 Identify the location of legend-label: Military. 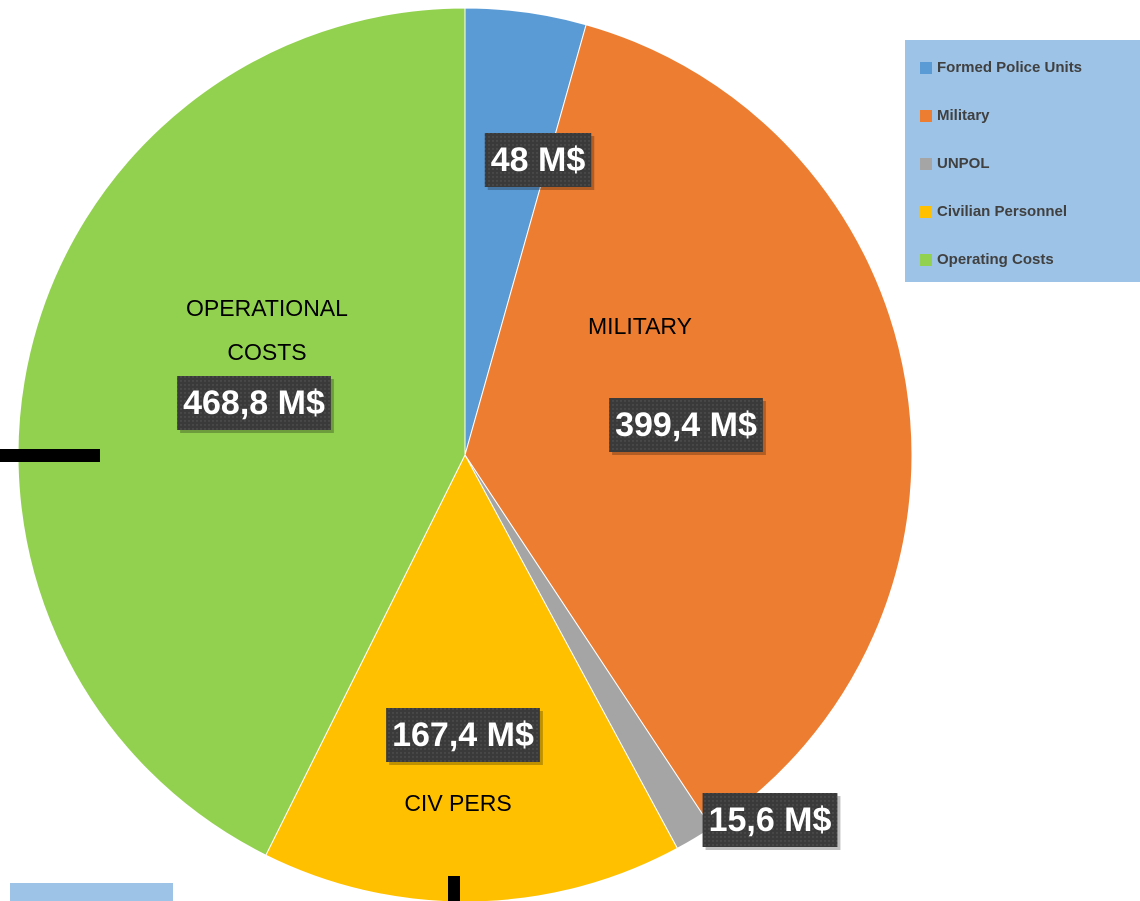
(963, 115).